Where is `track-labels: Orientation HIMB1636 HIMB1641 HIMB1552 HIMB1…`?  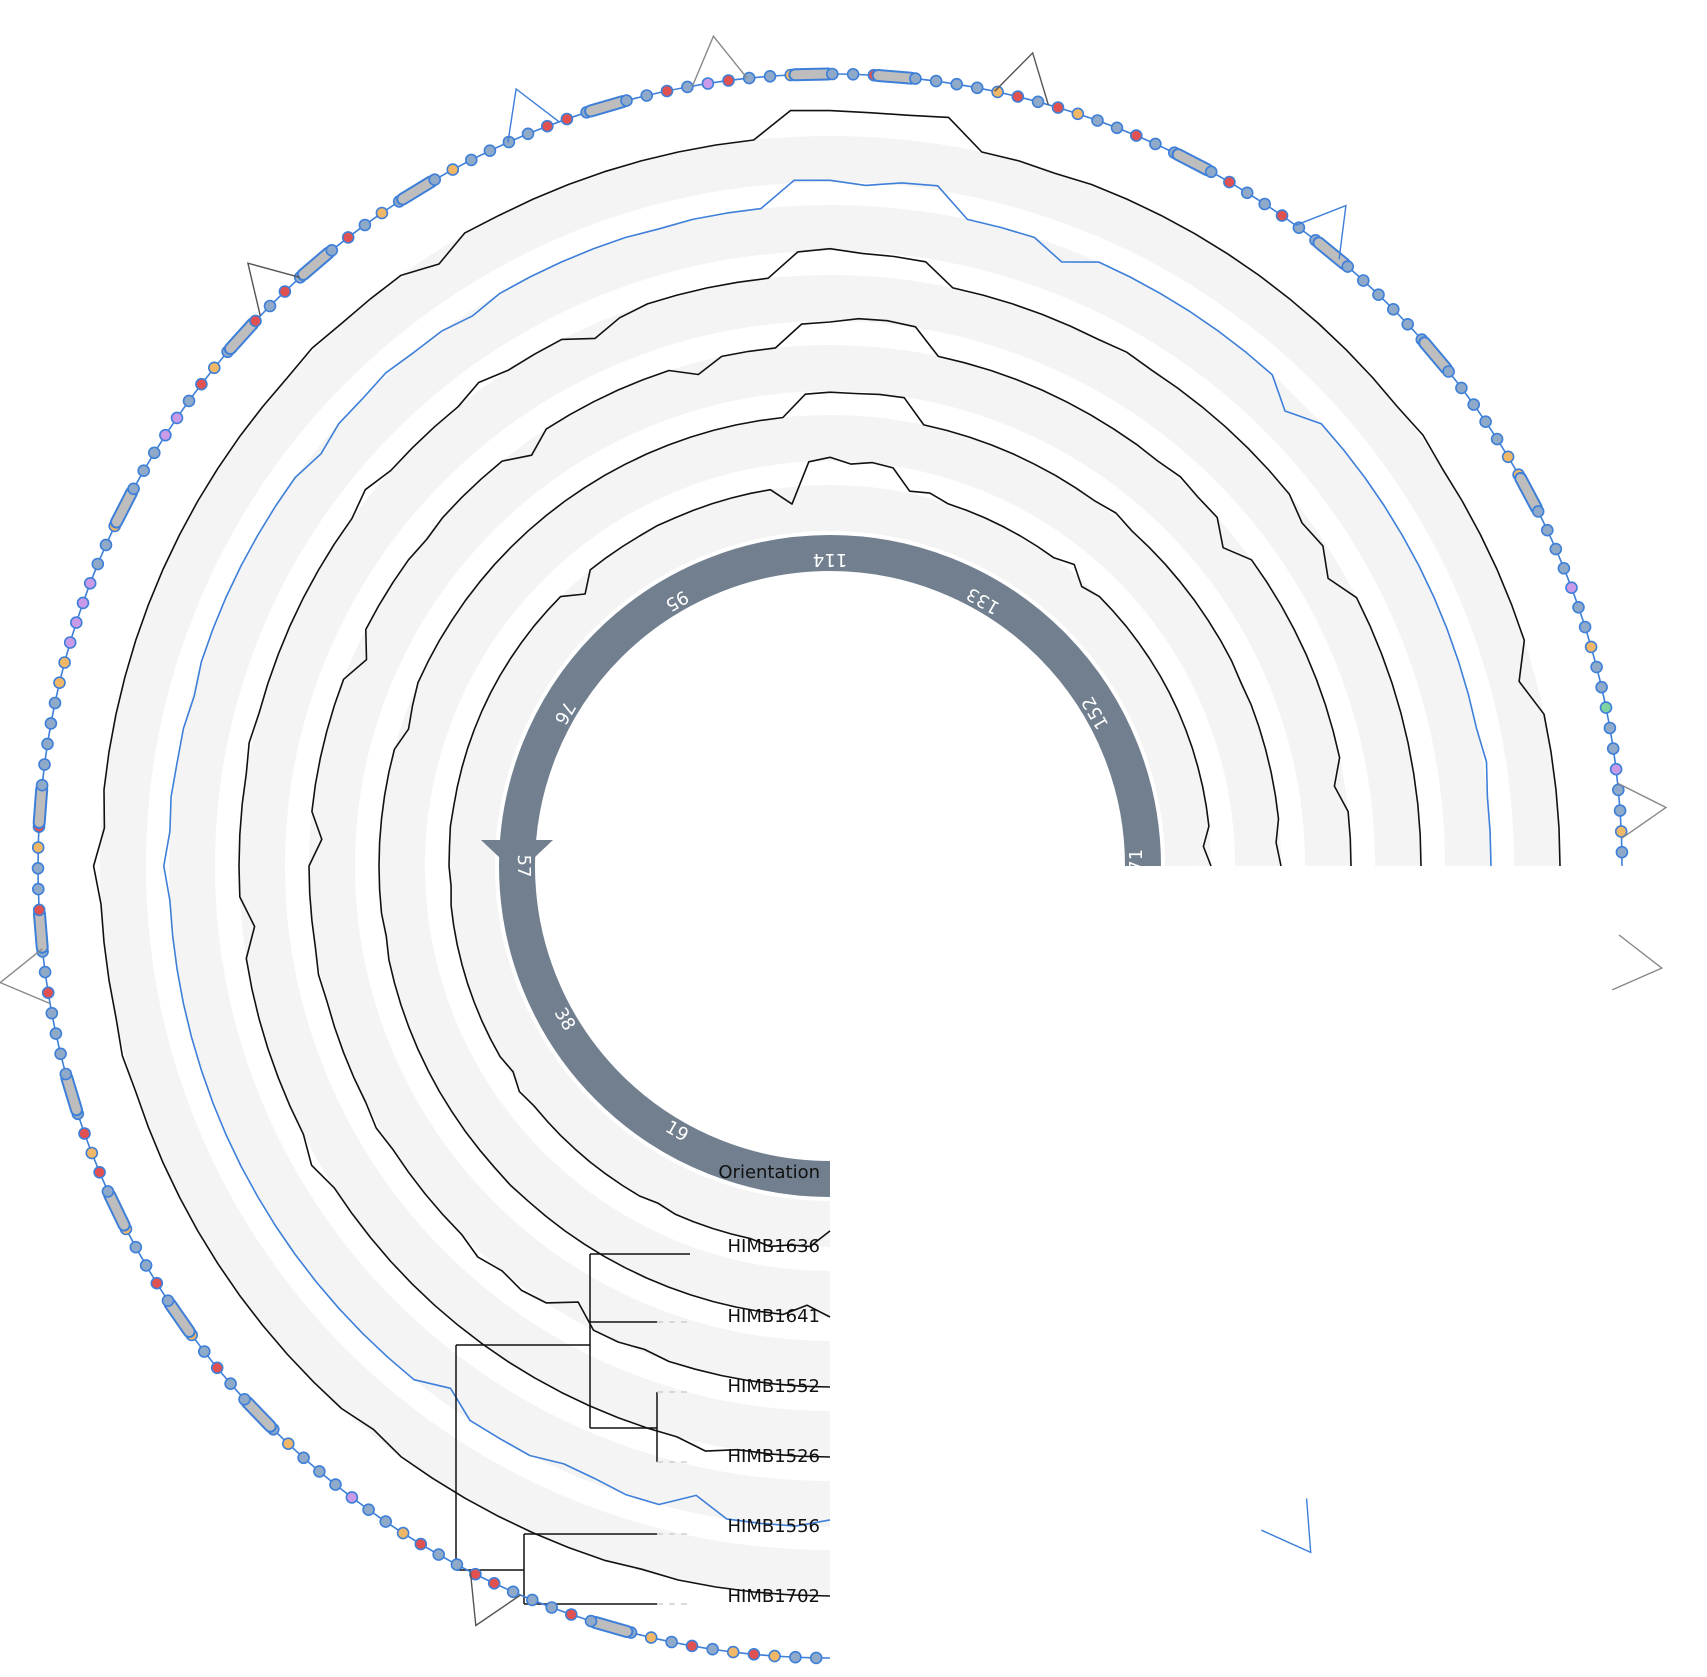 track-labels: Orientation HIMB1636 HIMB1641 HIMB1552 HIMB1… is located at coordinates (769, 1384).